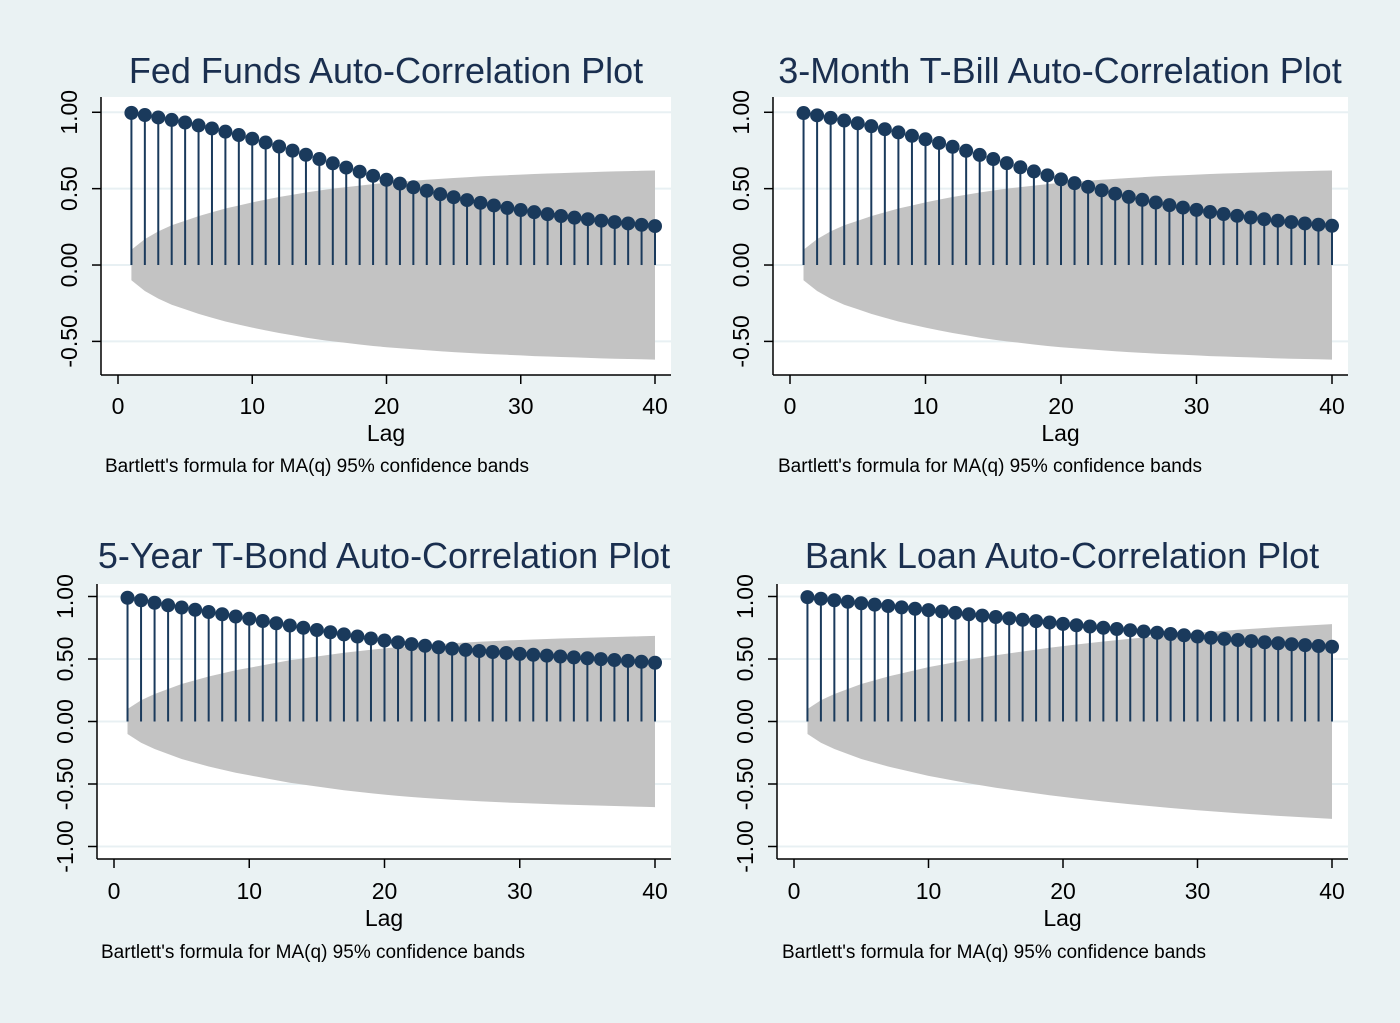 This screenshot has width=1400, height=1023. Describe the element at coordinates (741, 188) in the screenshot. I see `y-tick-label: 0.50` at that location.